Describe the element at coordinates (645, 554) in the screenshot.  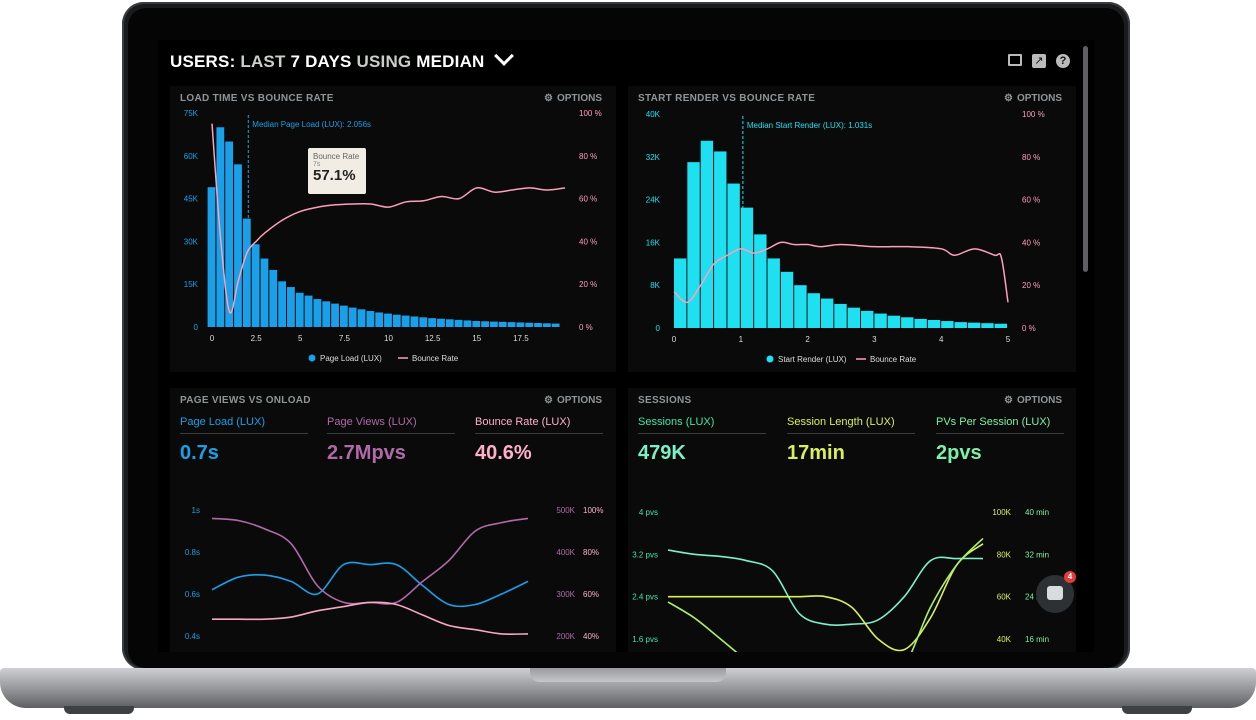
I see `y-tick-label: 3.2 pvs` at that location.